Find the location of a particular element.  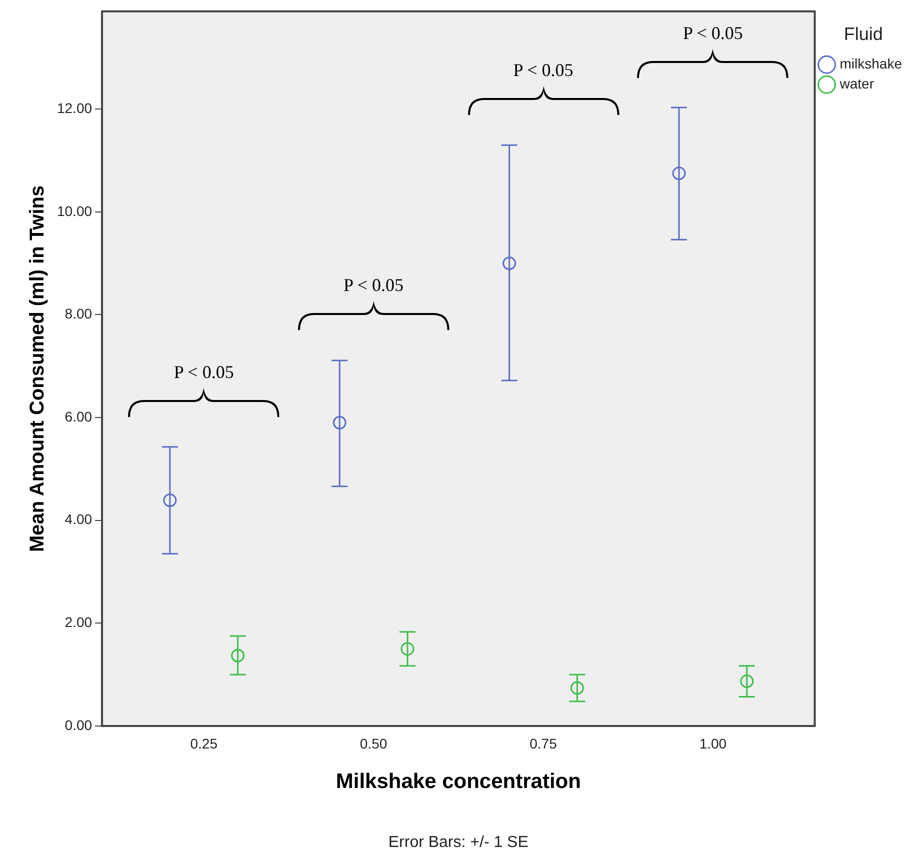

y-axis-title: Mean Amount Consumed (ml) in Twins is located at coordinates (37, 368).